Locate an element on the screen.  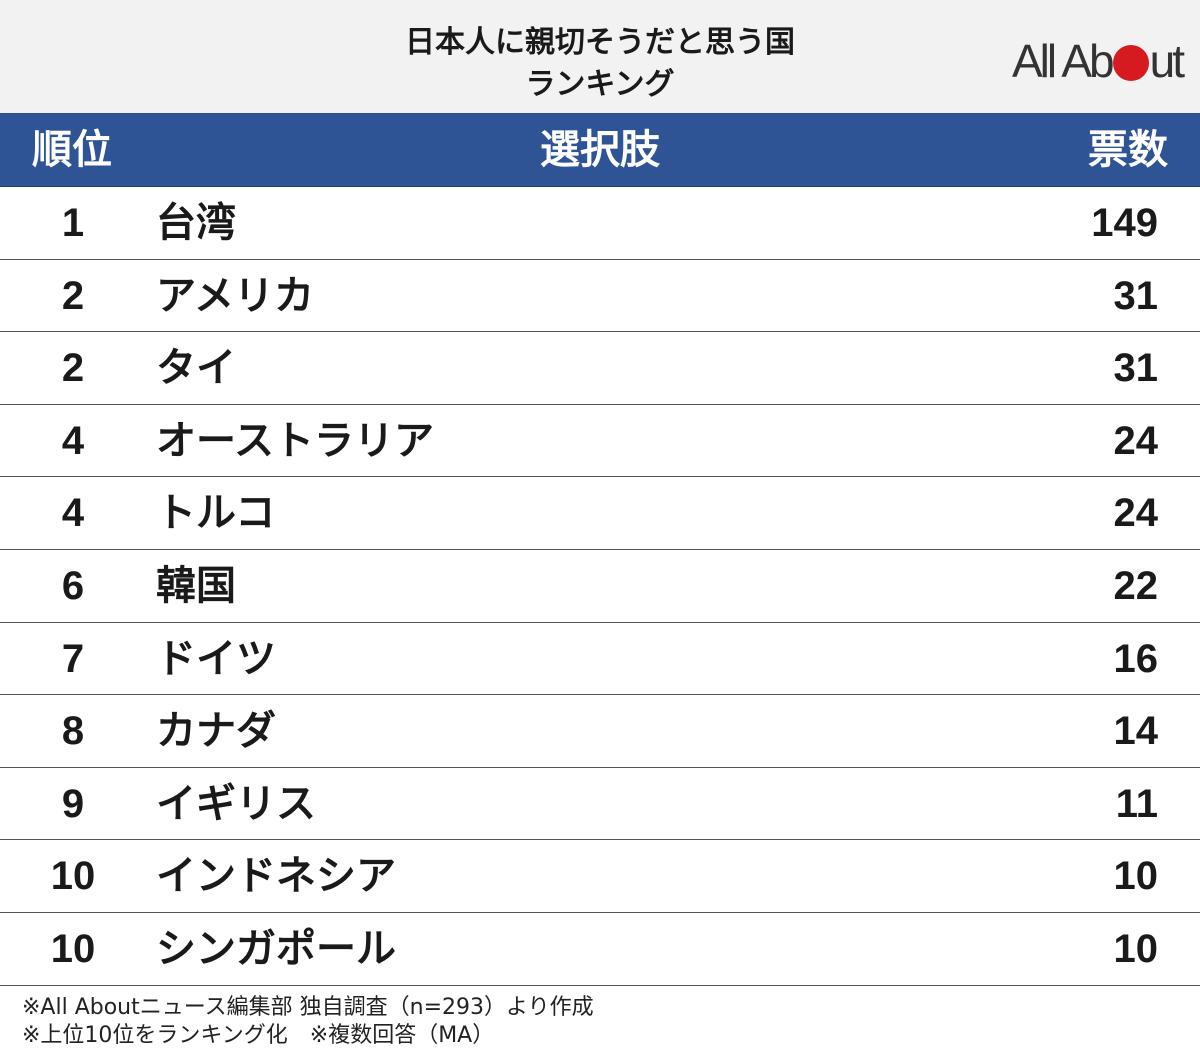
logo-text-right: ut is located at coordinates (1167, 61).